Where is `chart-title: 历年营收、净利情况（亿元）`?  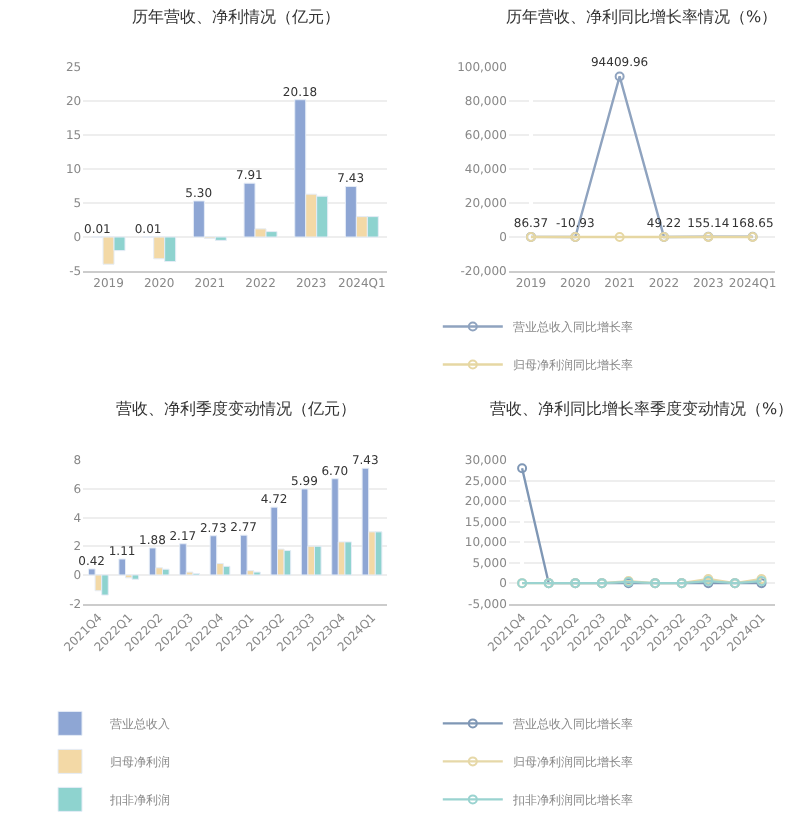 chart-title: 历年营收、净利情况（亿元） is located at coordinates (236, 17).